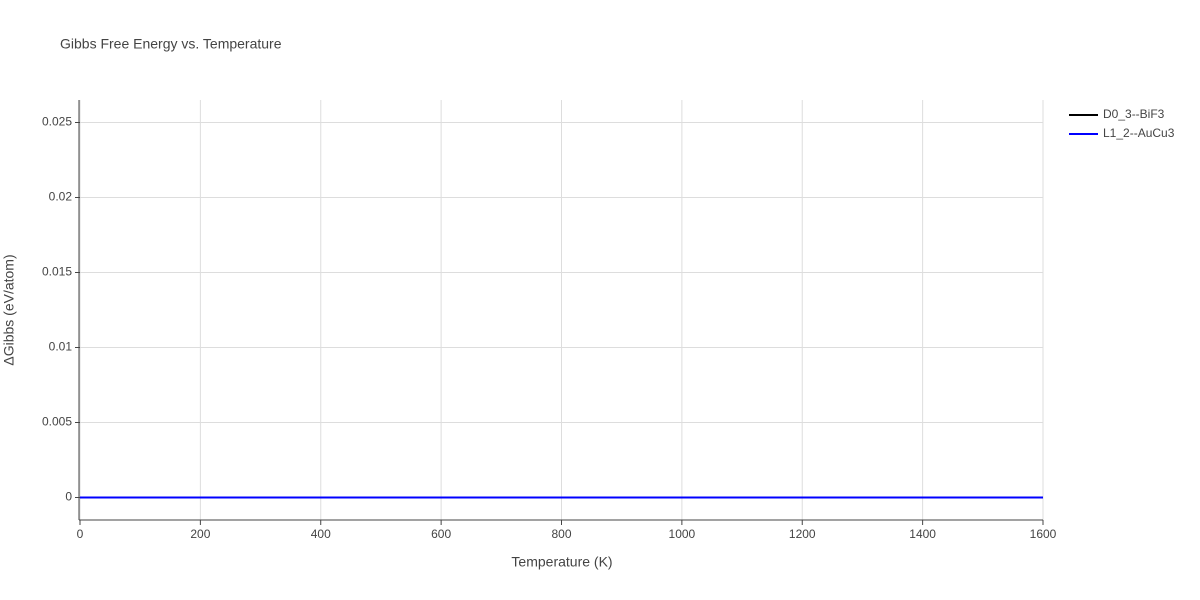  I want to click on x-tick-label: 1400, so click(922, 534).